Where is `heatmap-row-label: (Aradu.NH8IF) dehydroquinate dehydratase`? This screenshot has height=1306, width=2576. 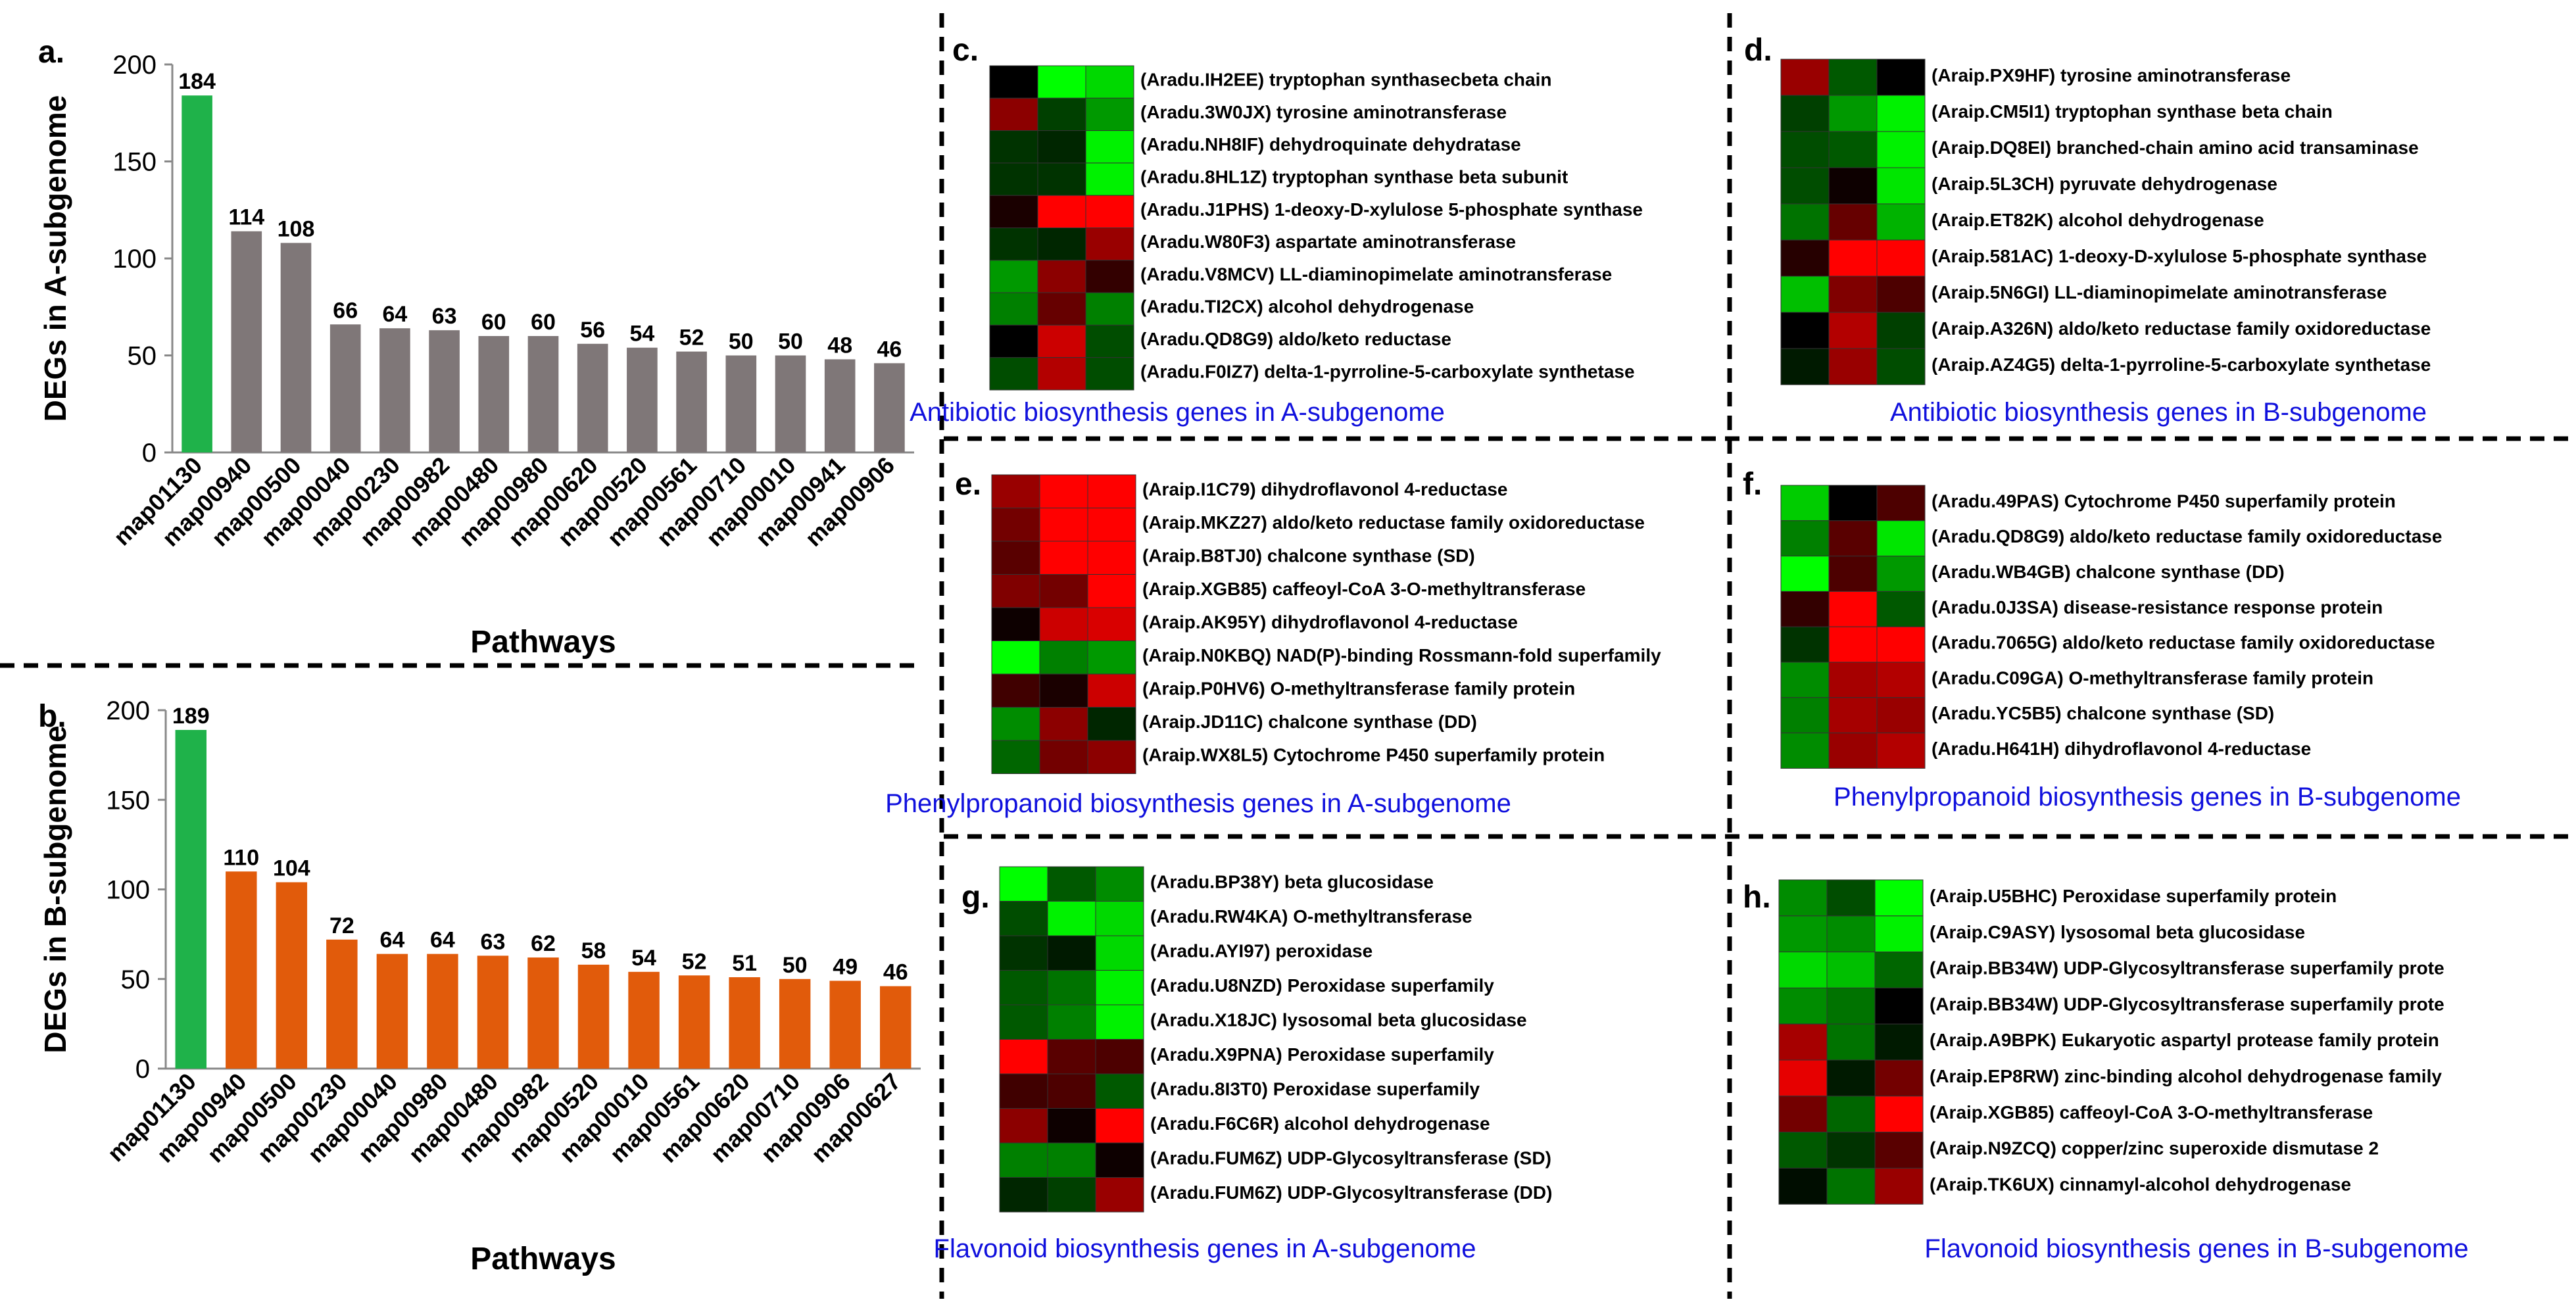
heatmap-row-label: (Aradu.NH8IF) dehydroquinate dehydratase is located at coordinates (1331, 144).